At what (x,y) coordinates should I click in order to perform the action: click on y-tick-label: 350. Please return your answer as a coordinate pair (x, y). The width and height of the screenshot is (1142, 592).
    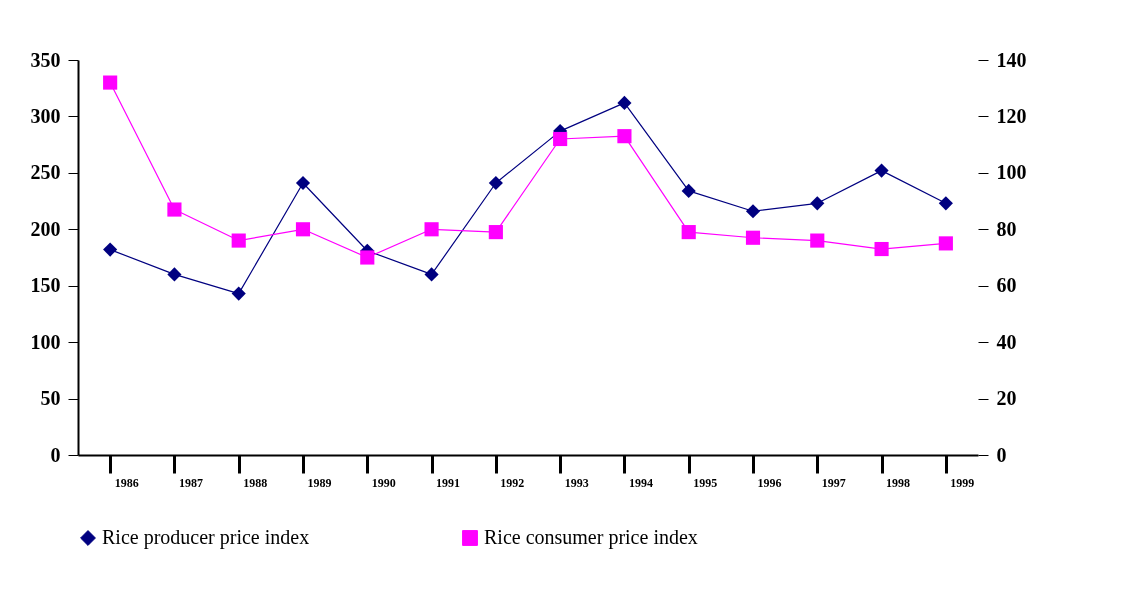
    Looking at the image, I should click on (45, 59).